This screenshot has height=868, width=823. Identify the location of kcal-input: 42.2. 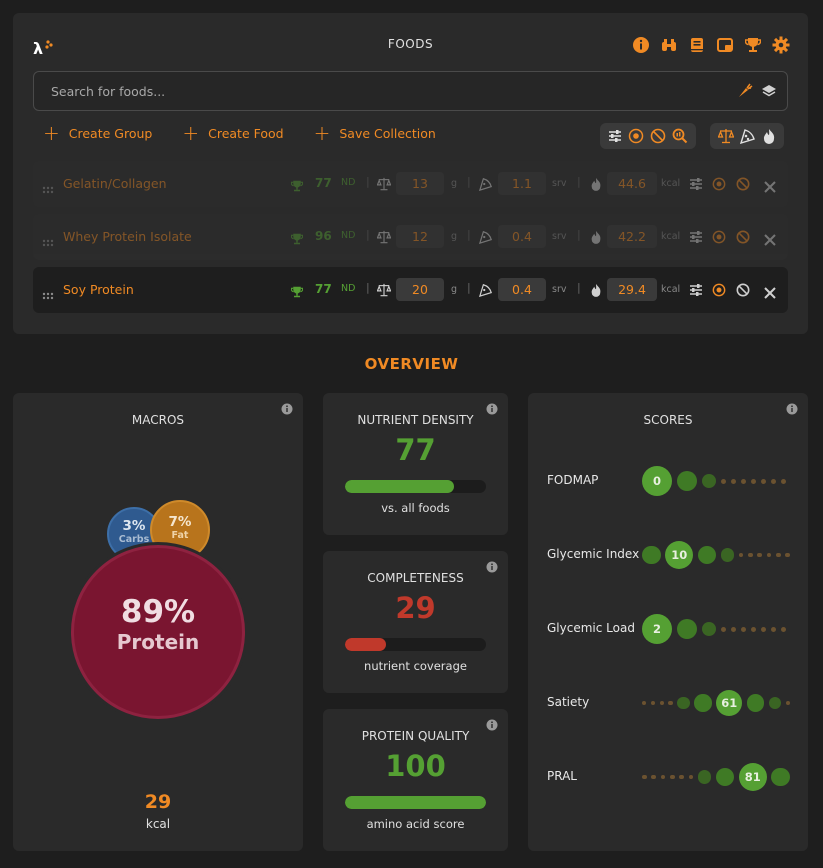
(632, 236).